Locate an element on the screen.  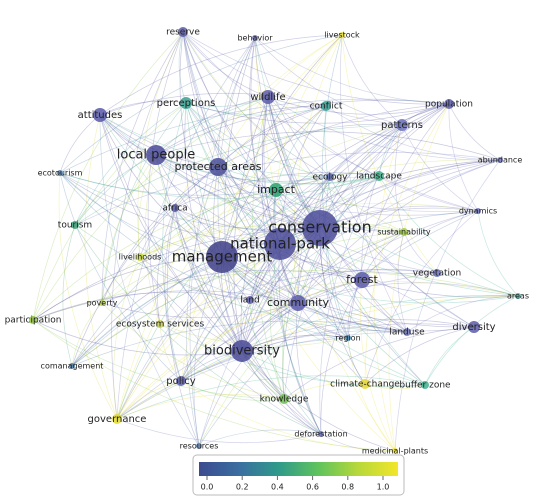
node-label: governance is located at coordinates (117, 419).